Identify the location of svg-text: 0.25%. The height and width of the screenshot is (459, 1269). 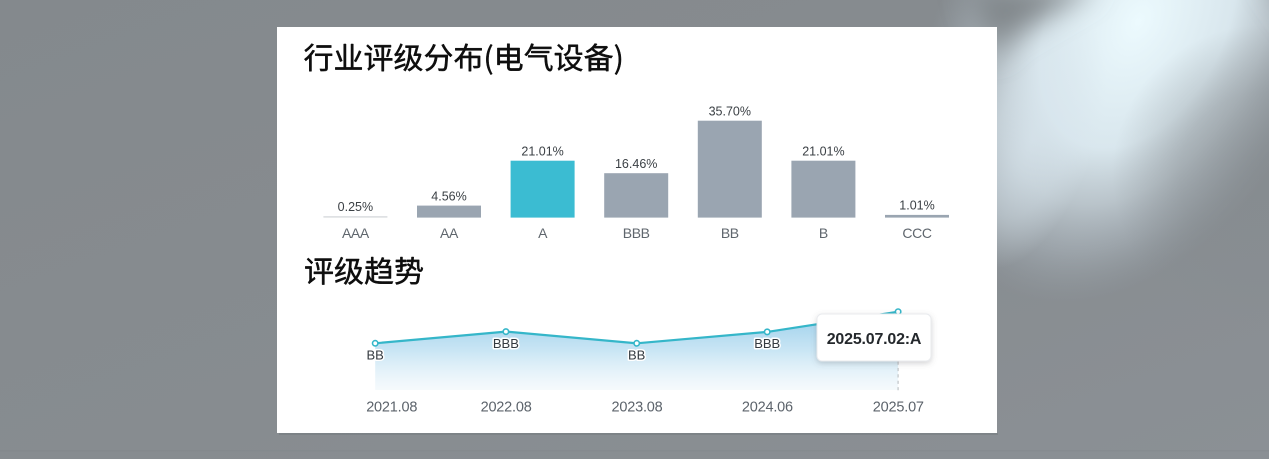
(355, 207).